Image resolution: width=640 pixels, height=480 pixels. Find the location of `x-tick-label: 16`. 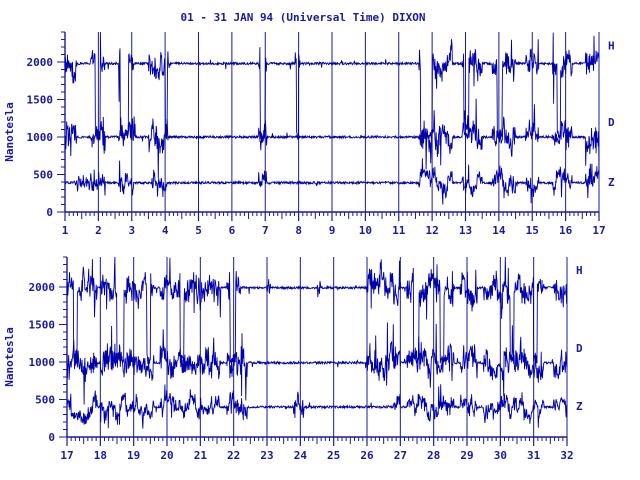

x-tick-label: 16 is located at coordinates (566, 230).